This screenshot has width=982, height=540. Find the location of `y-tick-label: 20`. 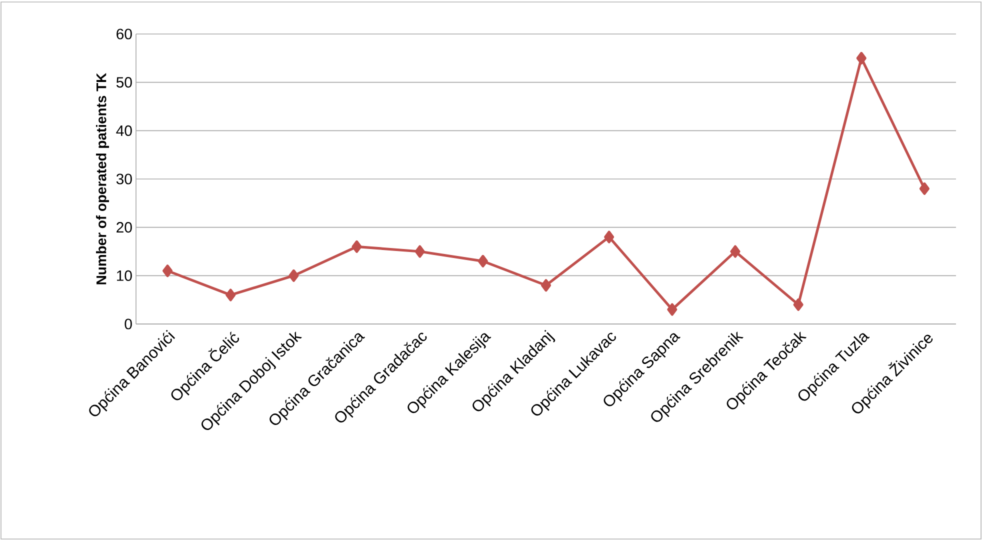

y-tick-label: 20 is located at coordinates (124, 227).